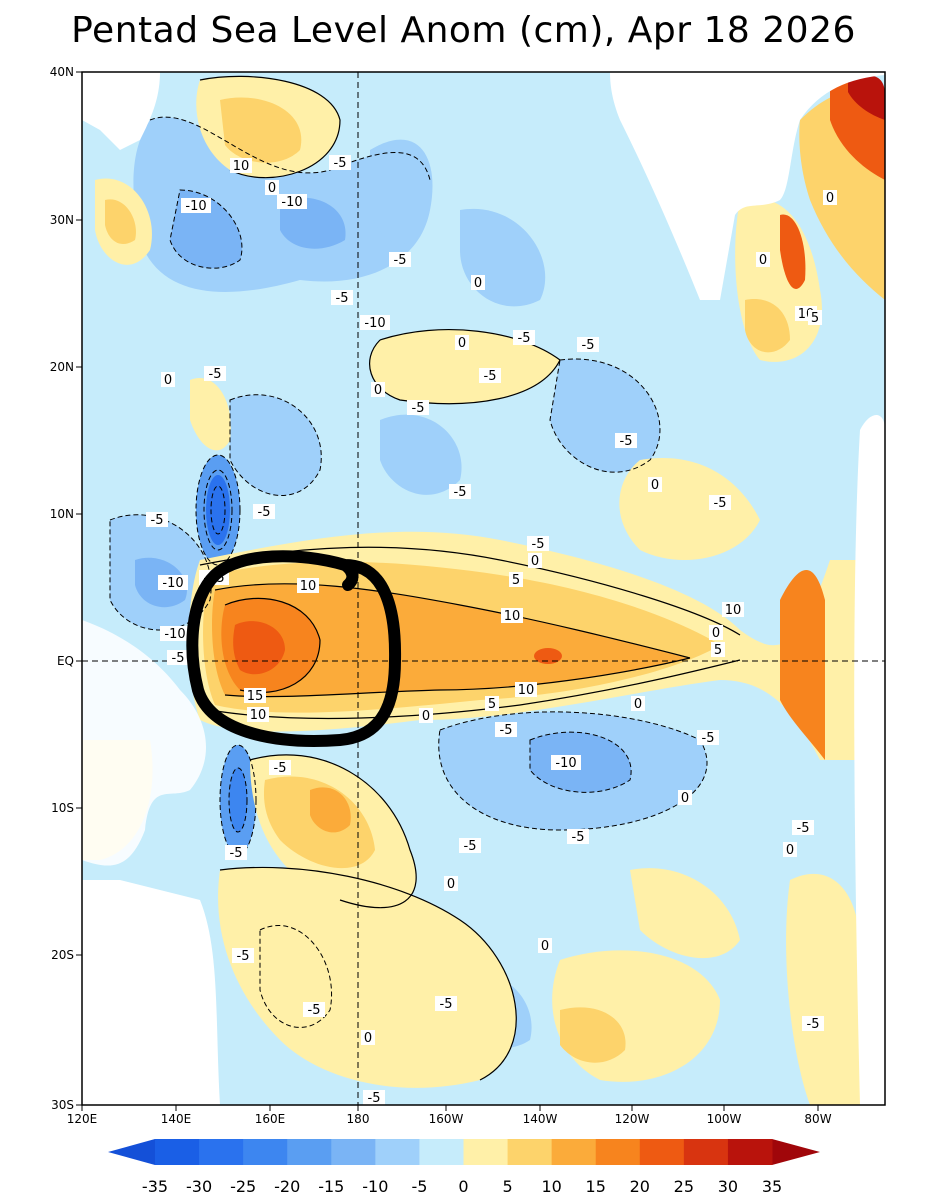 Image resolution: width=927 pixels, height=1200 pixels. I want to click on contour-line-neg5-west, so click(160, 572).